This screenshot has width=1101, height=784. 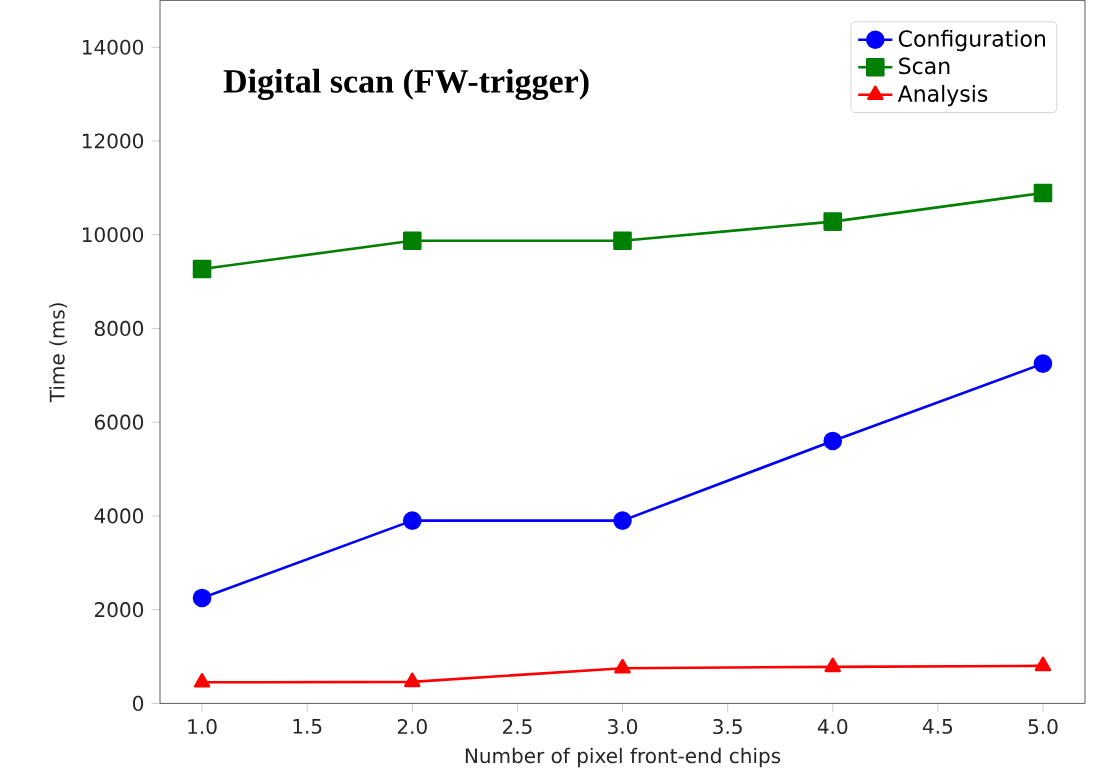 What do you see at coordinates (623, 726) in the screenshot?
I see `x-tick-label: 3.0` at bounding box center [623, 726].